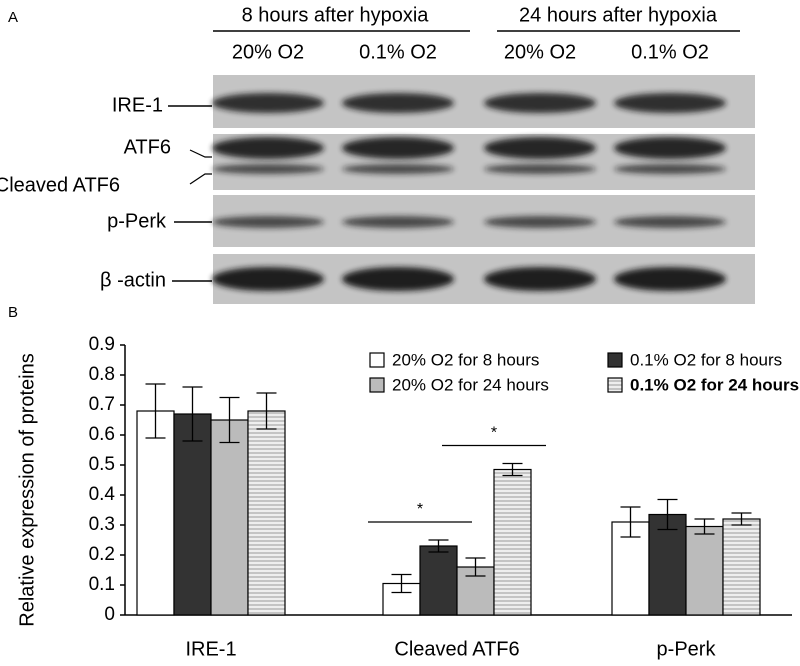 Image resolution: width=800 pixels, height=666 pixels. What do you see at coordinates (102, 524) in the screenshot?
I see `y-tick-label: 0.3` at bounding box center [102, 524].